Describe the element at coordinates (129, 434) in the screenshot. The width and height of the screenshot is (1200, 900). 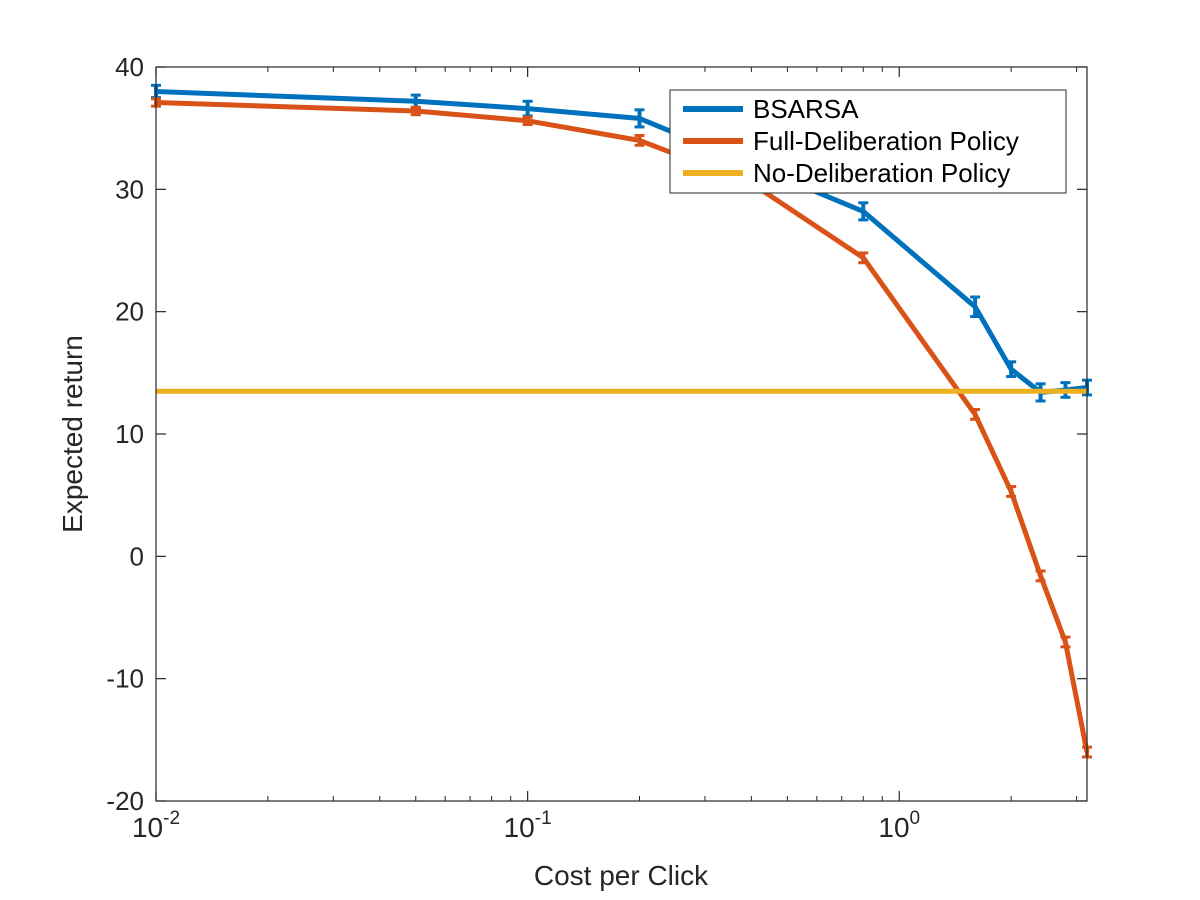
I see `y-tick-label: 10` at that location.